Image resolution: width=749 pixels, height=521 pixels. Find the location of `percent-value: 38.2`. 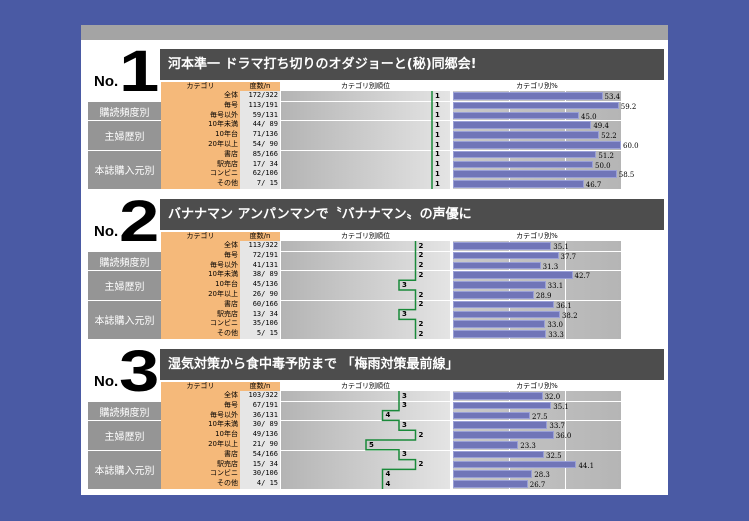

percent-value: 38.2 is located at coordinates (569, 315).